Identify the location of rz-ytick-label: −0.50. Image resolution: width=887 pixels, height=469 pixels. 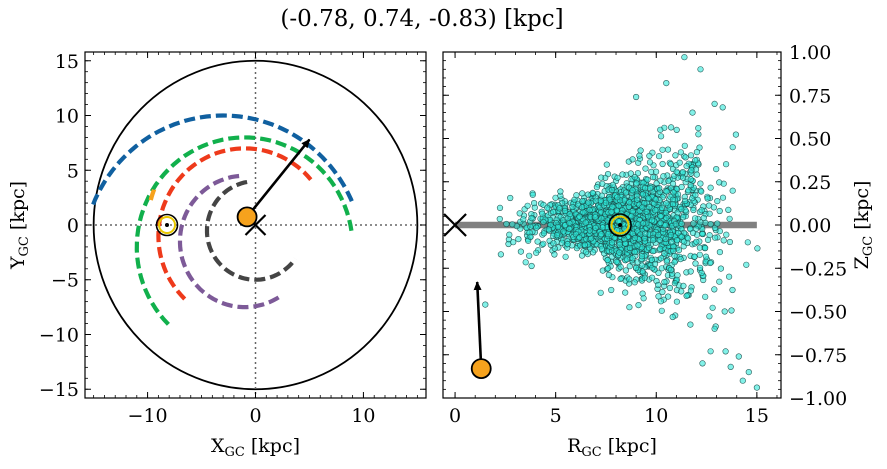
(818, 313).